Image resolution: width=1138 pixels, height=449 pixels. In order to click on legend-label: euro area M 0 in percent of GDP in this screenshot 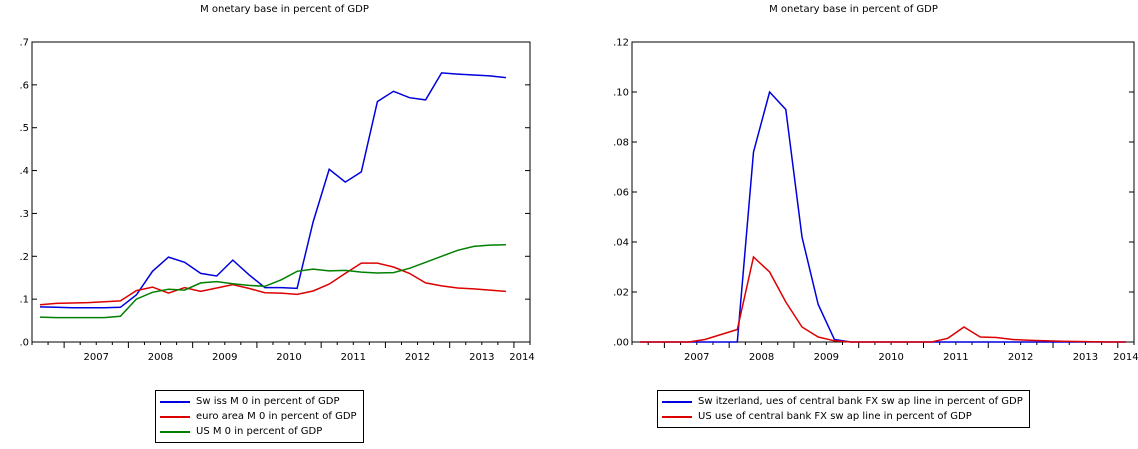, I will do `click(276, 416)`.